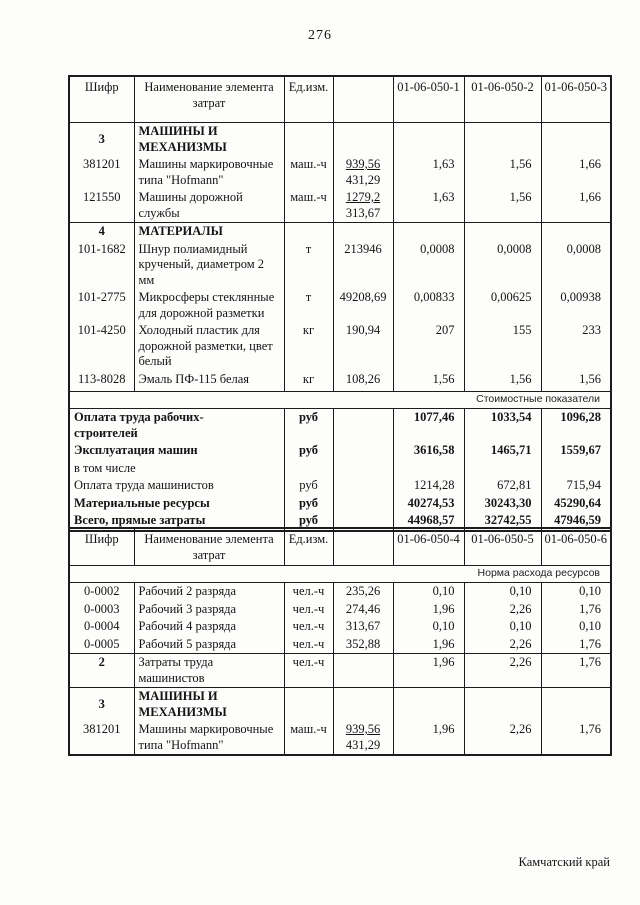 The image size is (640, 905). What do you see at coordinates (101, 231) in the screenshot?
I see `cell-code: 4` at bounding box center [101, 231].